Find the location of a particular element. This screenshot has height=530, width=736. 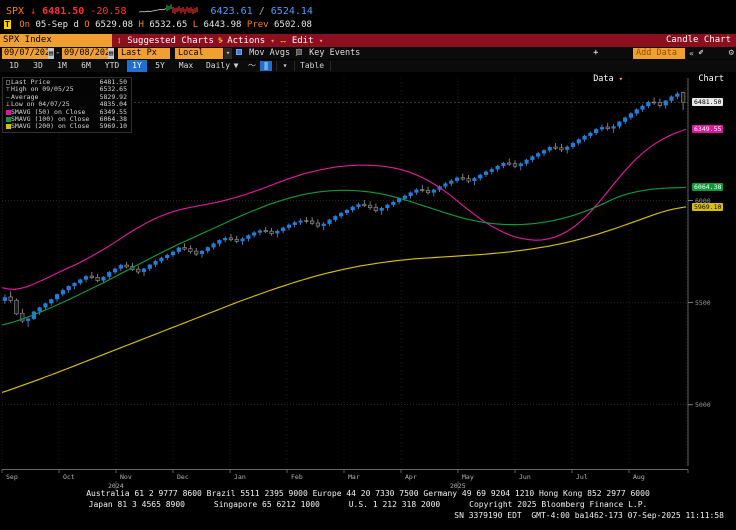

interval-select: Daily is located at coordinates (218, 65).